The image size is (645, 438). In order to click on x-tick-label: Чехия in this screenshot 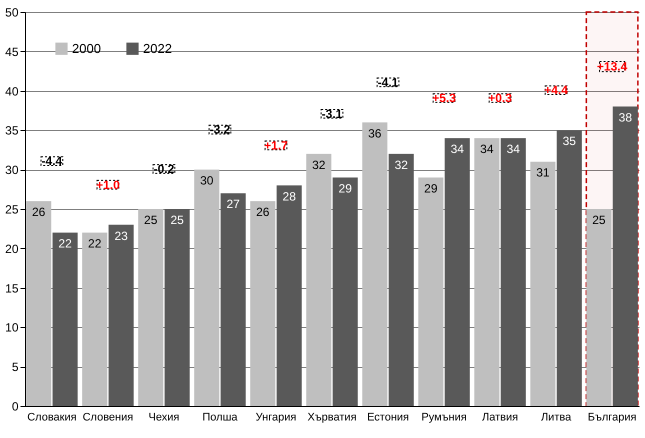, I will do `click(164, 418)`.